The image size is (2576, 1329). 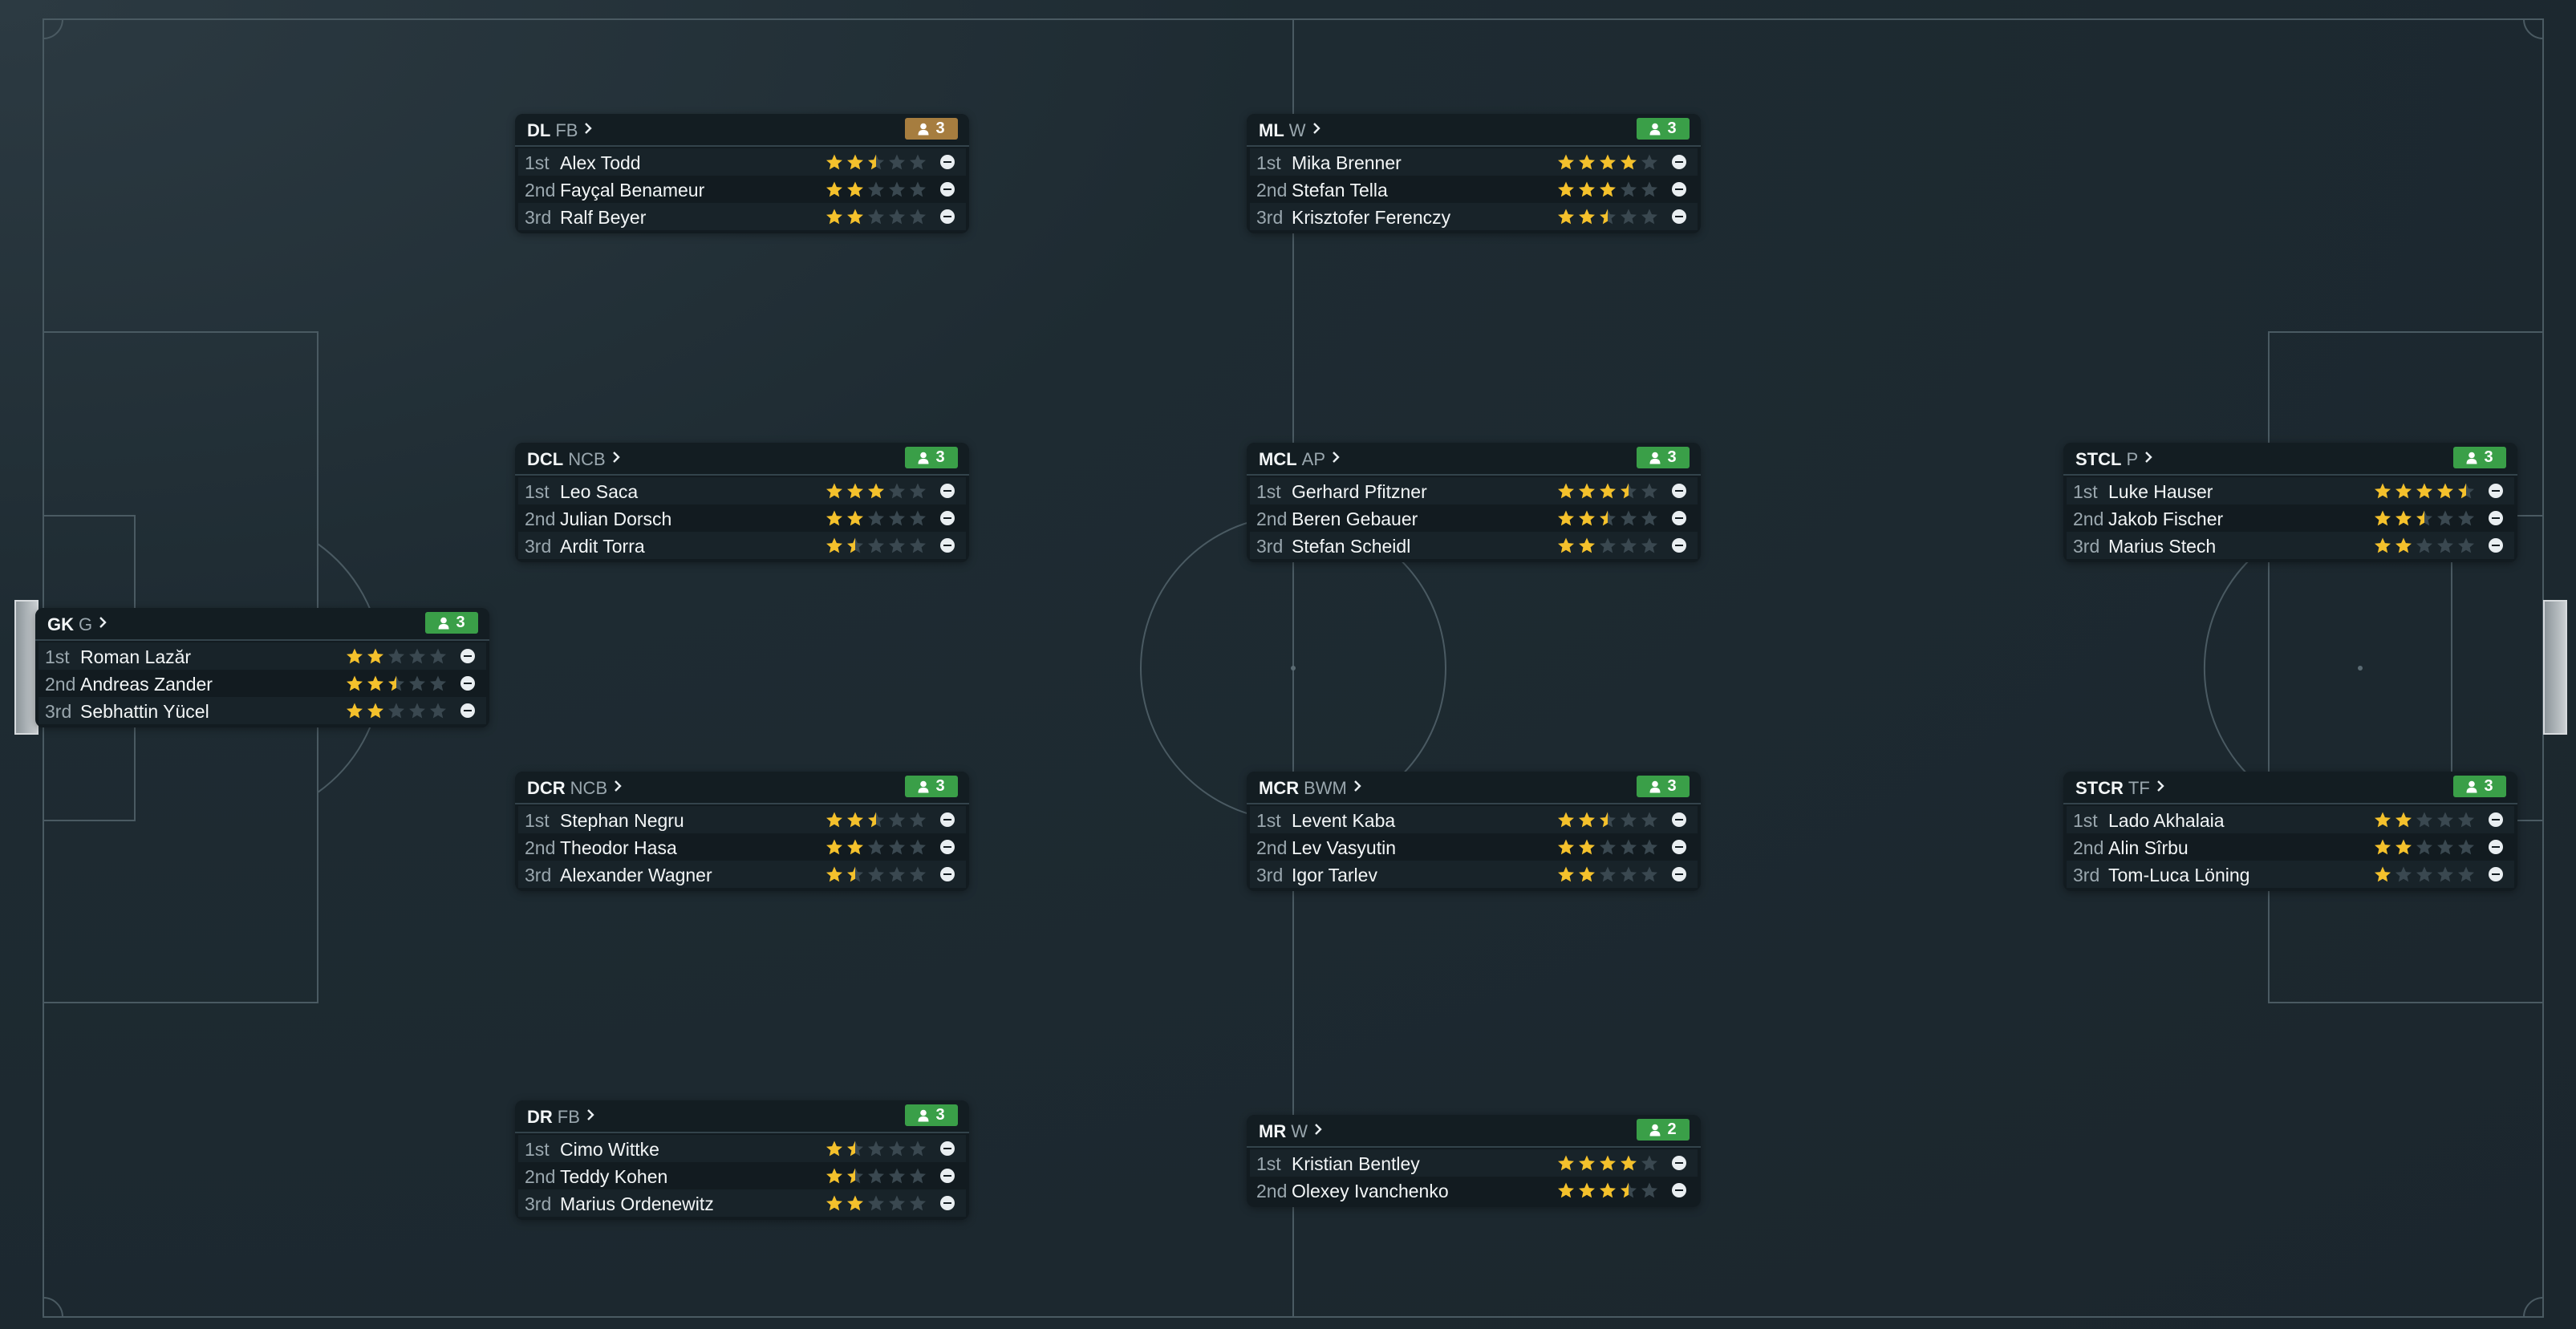 What do you see at coordinates (1474, 518) in the screenshot?
I see `depth-row: 2nd Beren Gebauer` at bounding box center [1474, 518].